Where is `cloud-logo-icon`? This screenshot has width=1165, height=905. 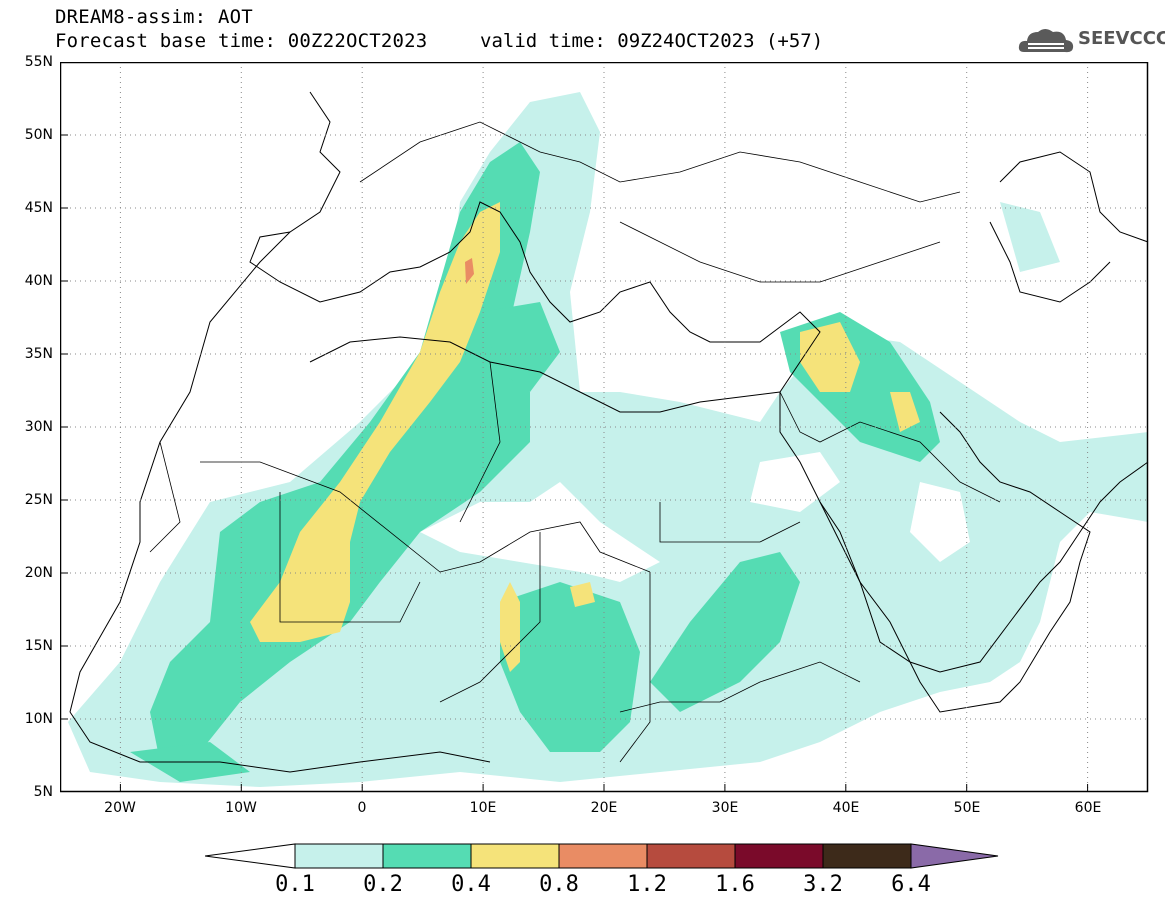 cloud-logo-icon is located at coordinates (1046, 41).